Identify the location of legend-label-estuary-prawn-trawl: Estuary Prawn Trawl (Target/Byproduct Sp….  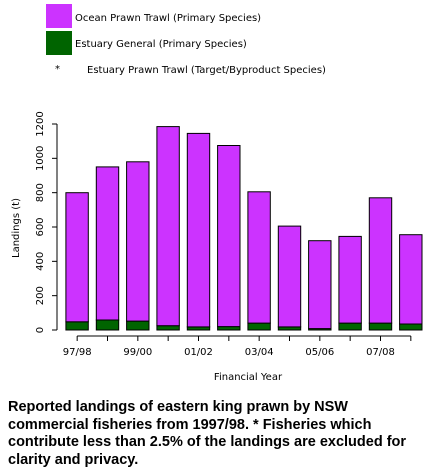
(206, 70).